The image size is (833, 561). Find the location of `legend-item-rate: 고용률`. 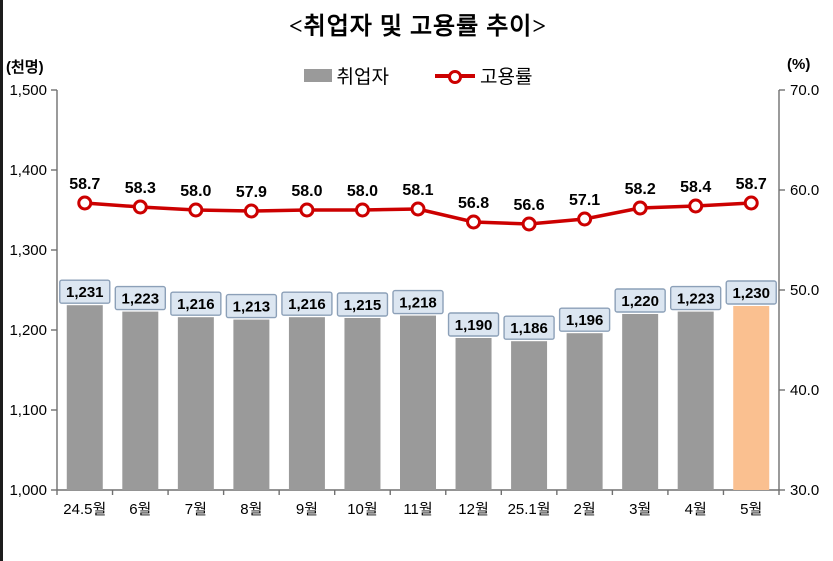

legend-item-rate: 고용률 is located at coordinates (483, 75).